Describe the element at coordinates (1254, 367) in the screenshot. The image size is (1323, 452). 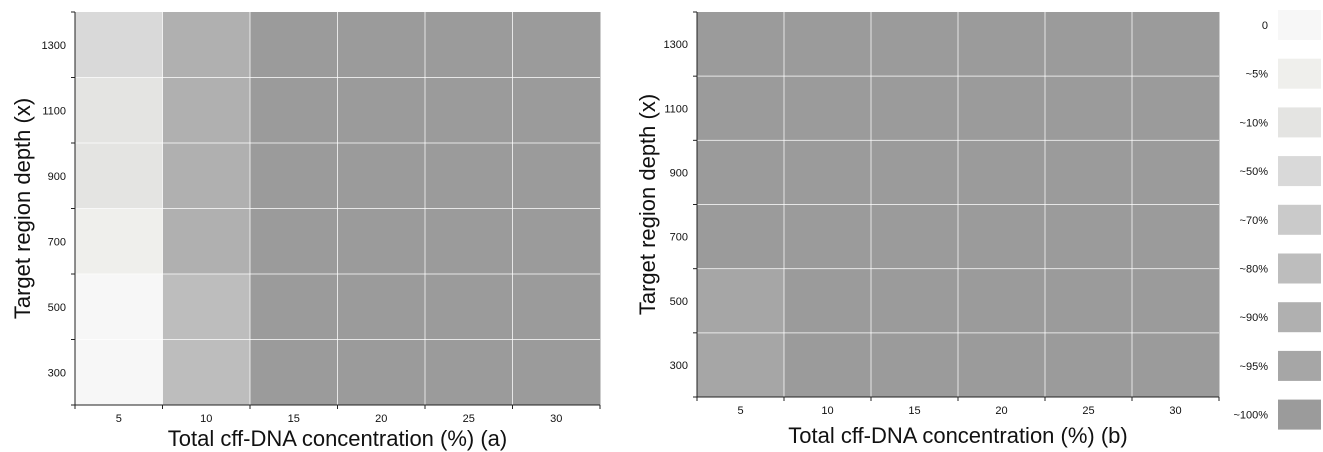
I see `legend-label: ~95%` at that location.